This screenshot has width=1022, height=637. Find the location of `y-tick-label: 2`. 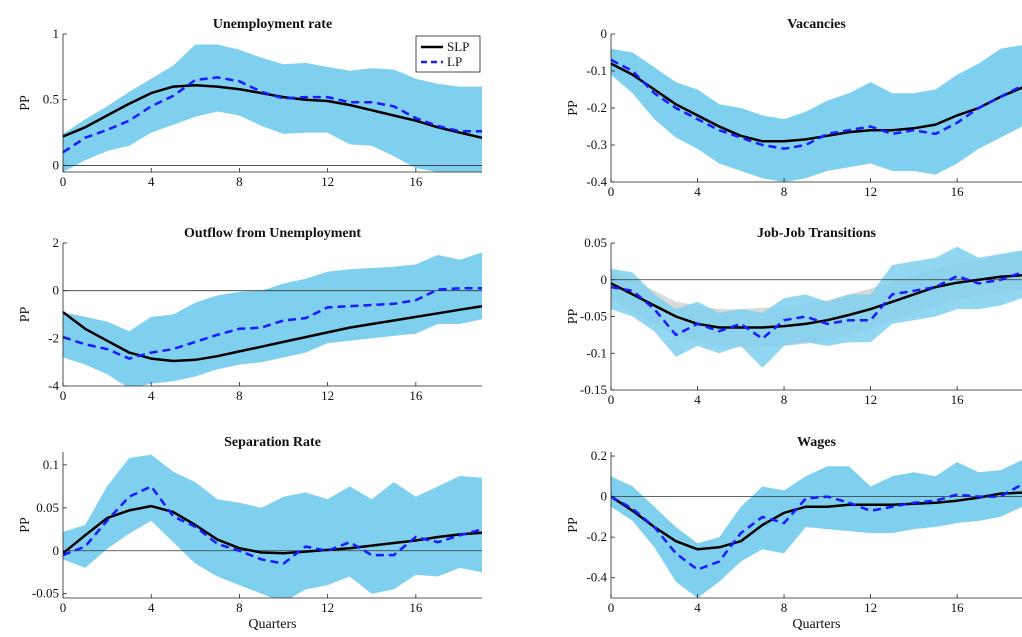

y-tick-label: 2 is located at coordinates (56, 242).